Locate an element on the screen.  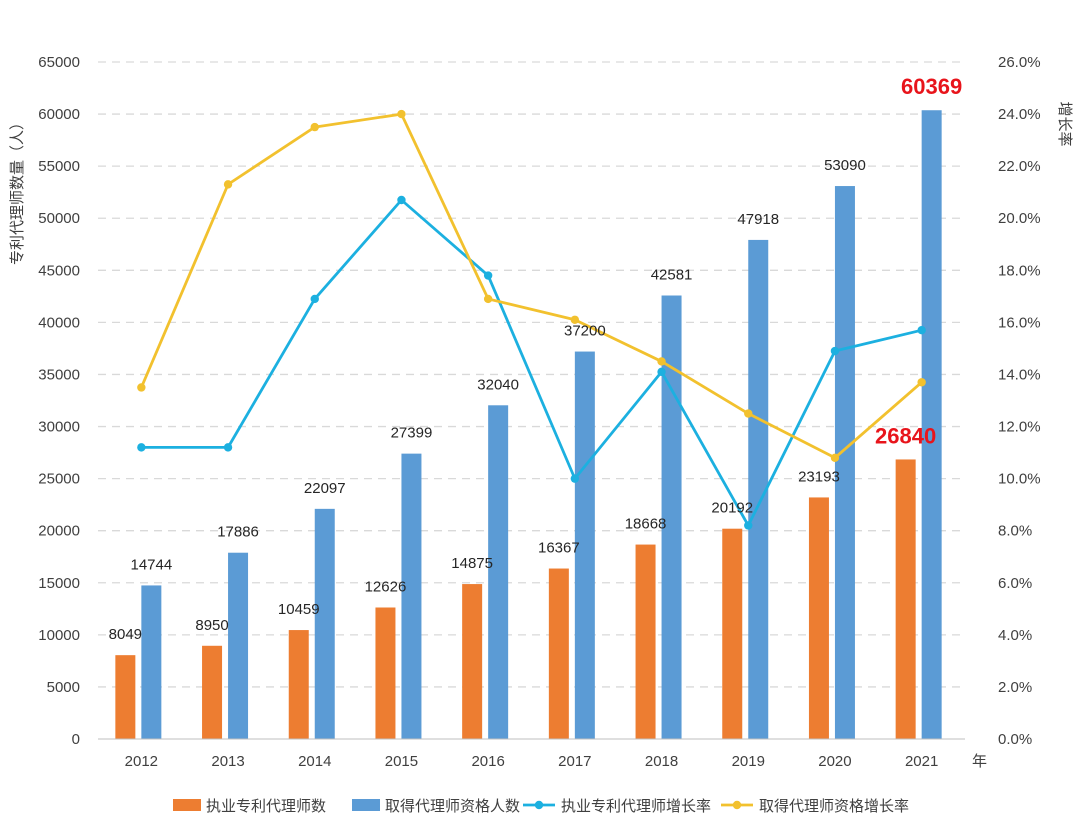
y-left-tick-label: 30000 is located at coordinates (59, 427).